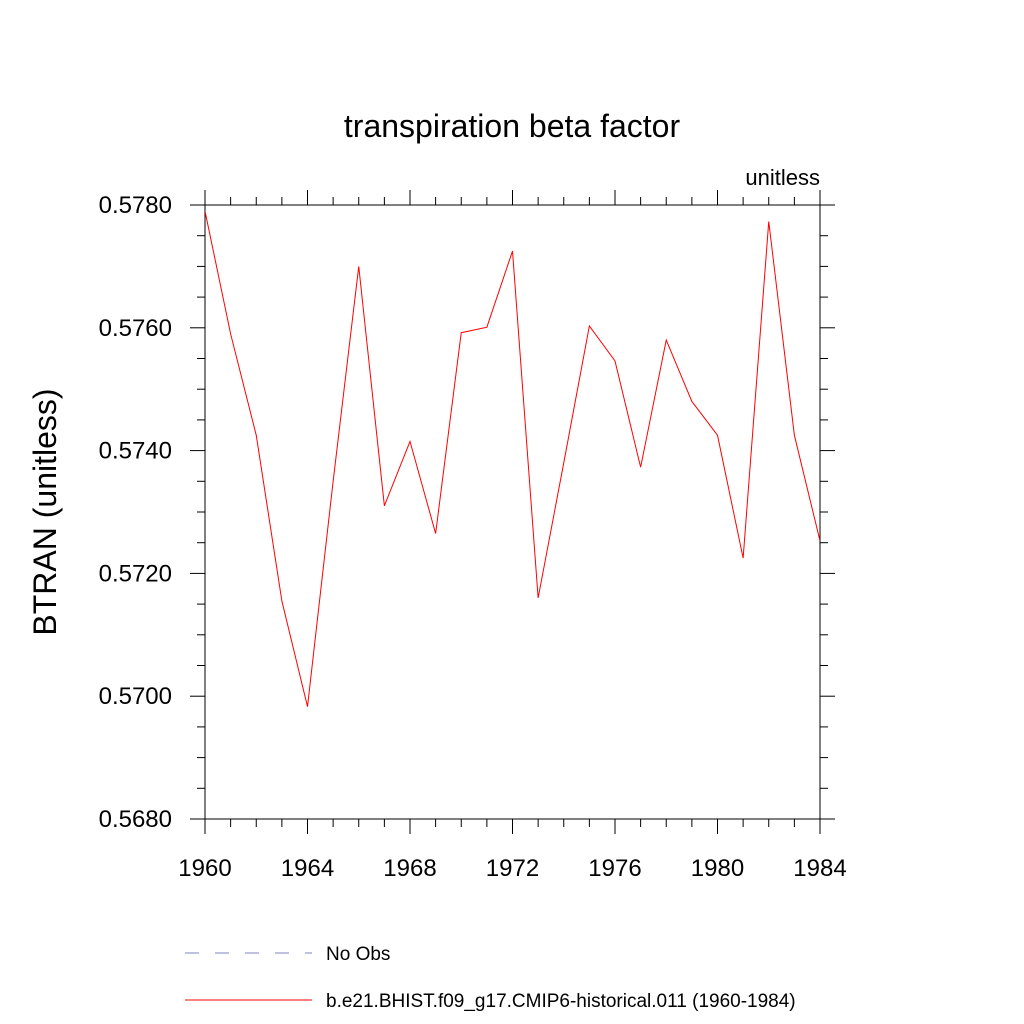 Image resolution: width=1024 pixels, height=1024 pixels. I want to click on x-tick-label: 1964, so click(307, 868).